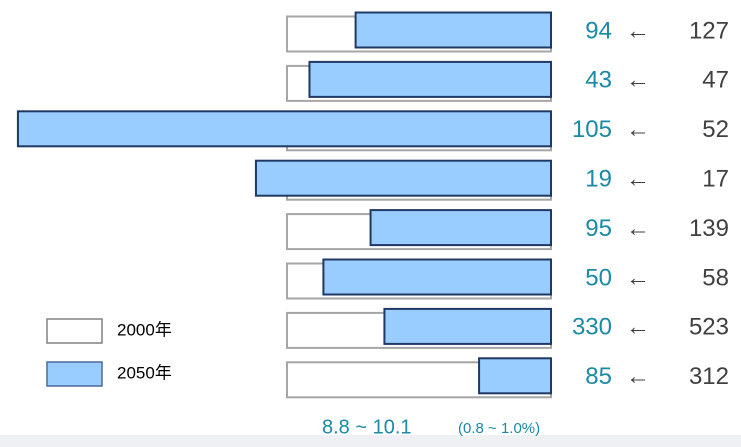  I want to click on legend-label: 2050年, so click(144, 372).